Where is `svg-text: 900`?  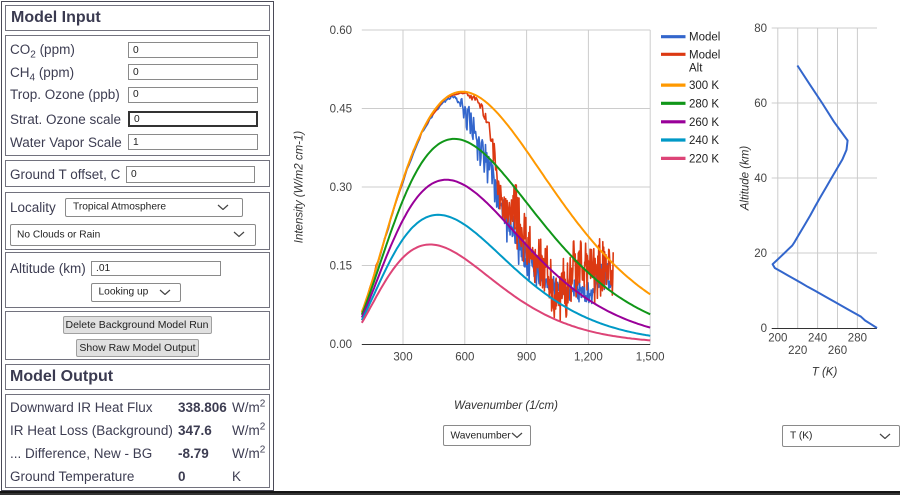
svg-text: 900 is located at coordinates (526, 357).